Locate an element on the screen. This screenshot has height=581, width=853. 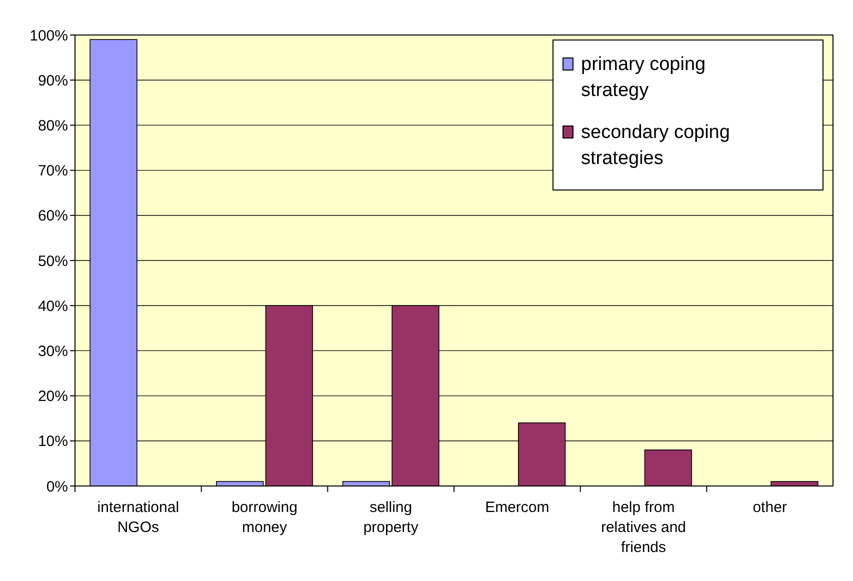
y-tick-label: 80% is located at coordinates (53, 125).